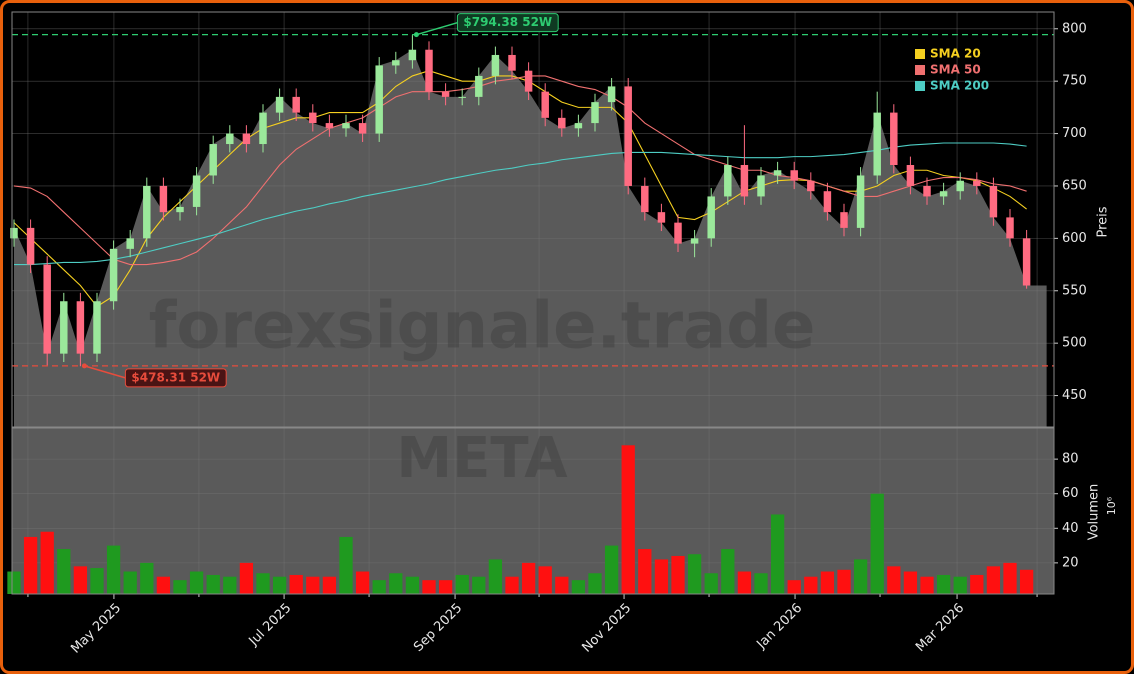 Image resolution: width=1134 pixels, height=674 pixels. What do you see at coordinates (1074, 133) in the screenshot?
I see `y-tick-label: 700` at bounding box center [1074, 133].